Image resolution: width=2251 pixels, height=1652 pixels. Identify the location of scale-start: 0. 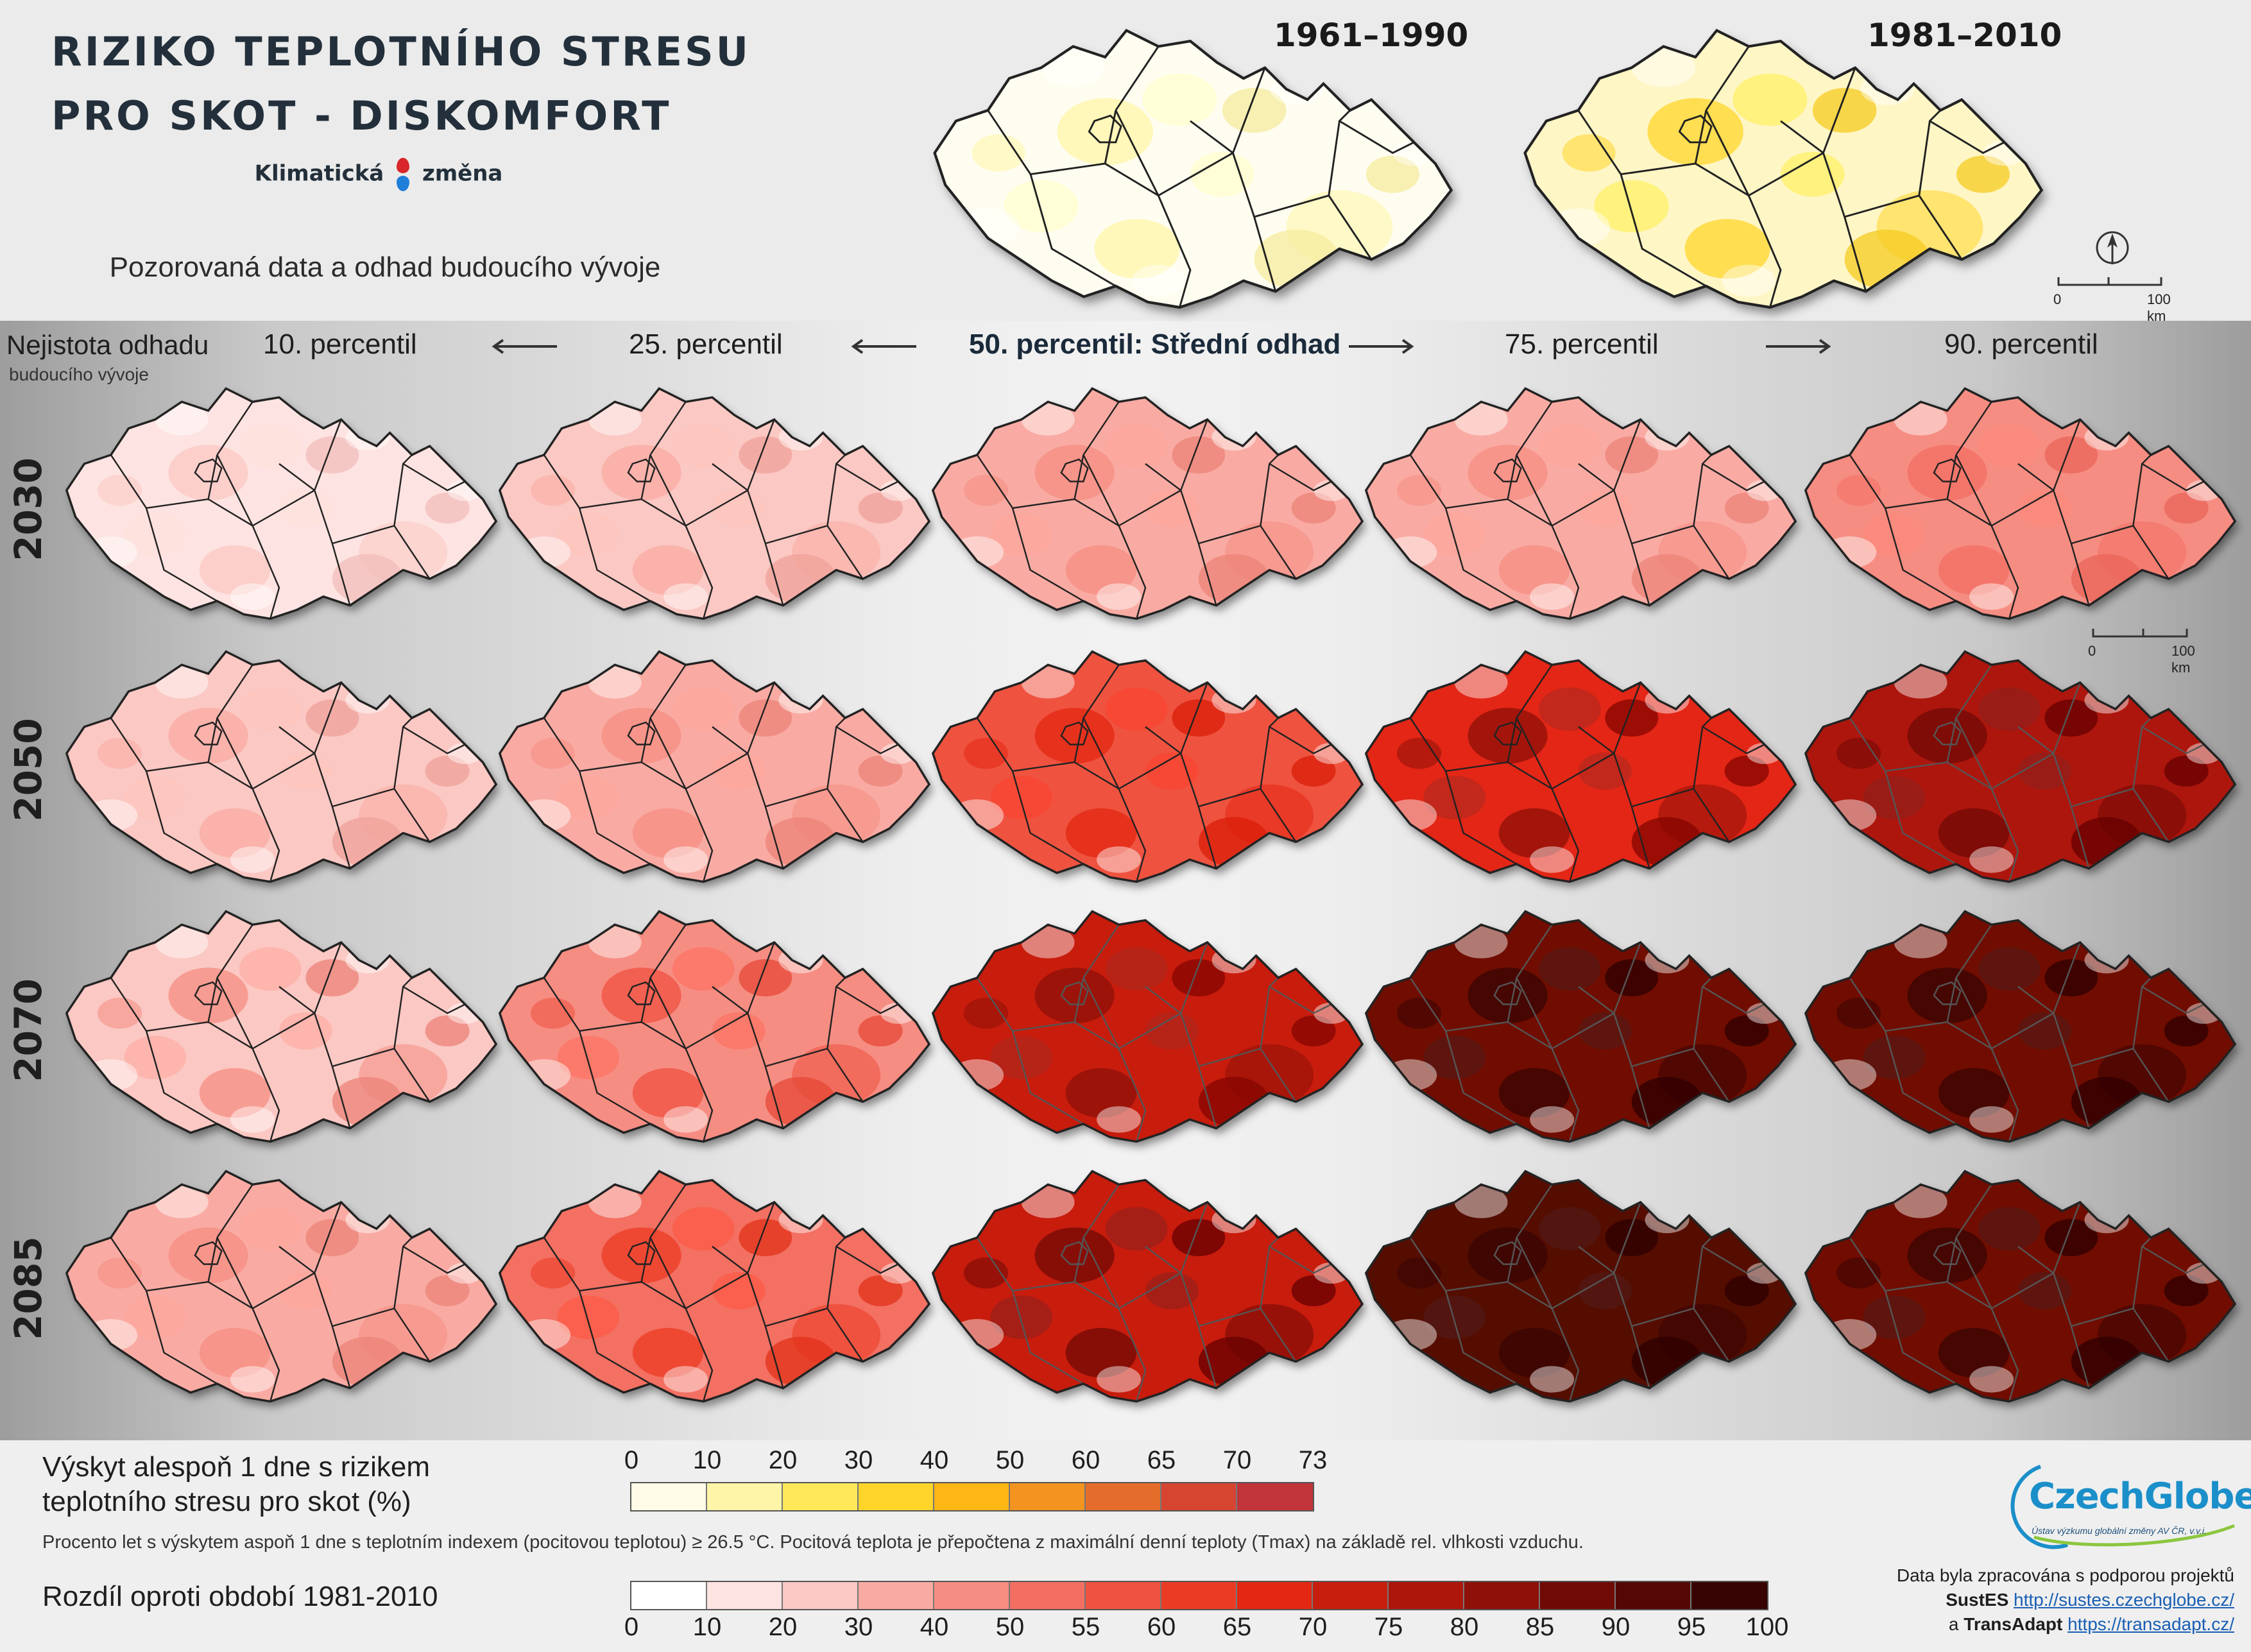
(2057, 299).